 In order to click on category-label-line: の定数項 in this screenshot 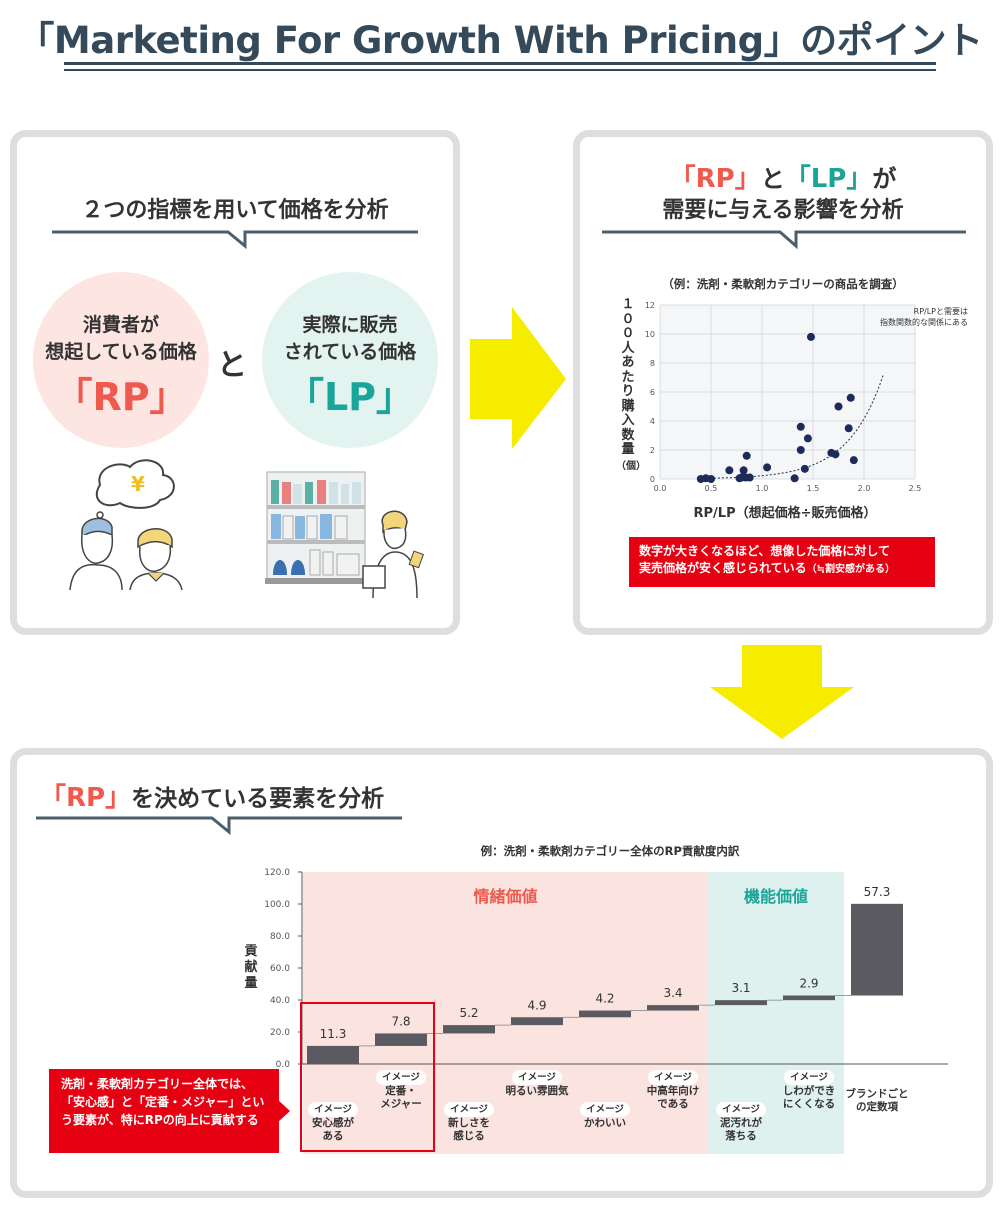, I will do `click(877, 1107)`.